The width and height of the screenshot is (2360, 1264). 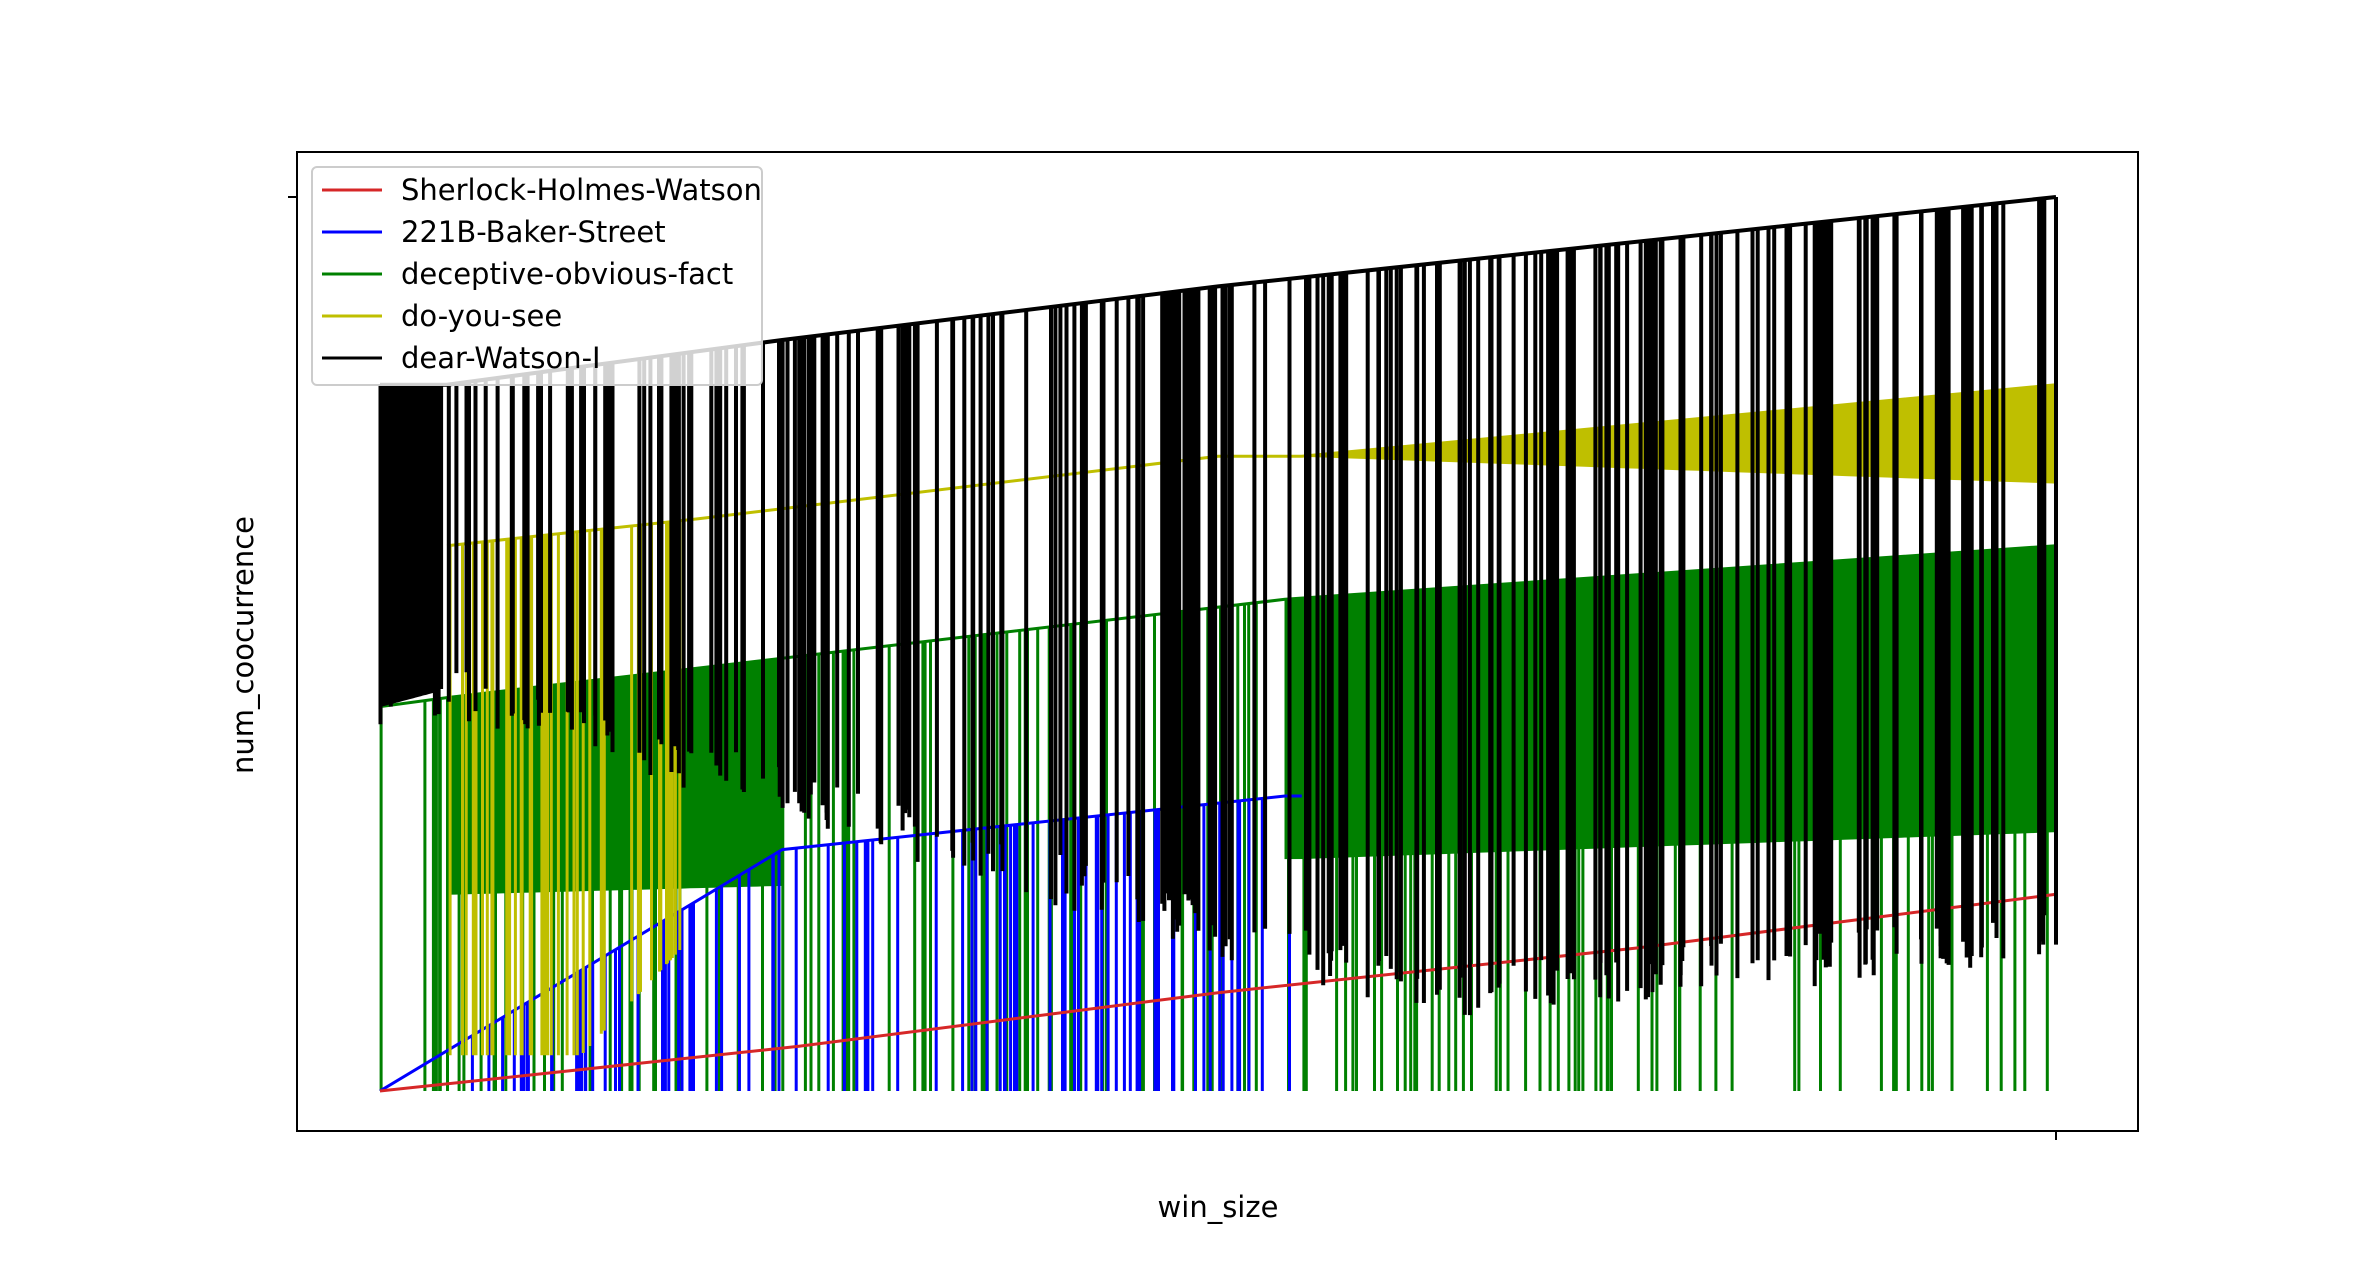 What do you see at coordinates (243, 645) in the screenshot?
I see `y-axis-label: num_coocurrence` at bounding box center [243, 645].